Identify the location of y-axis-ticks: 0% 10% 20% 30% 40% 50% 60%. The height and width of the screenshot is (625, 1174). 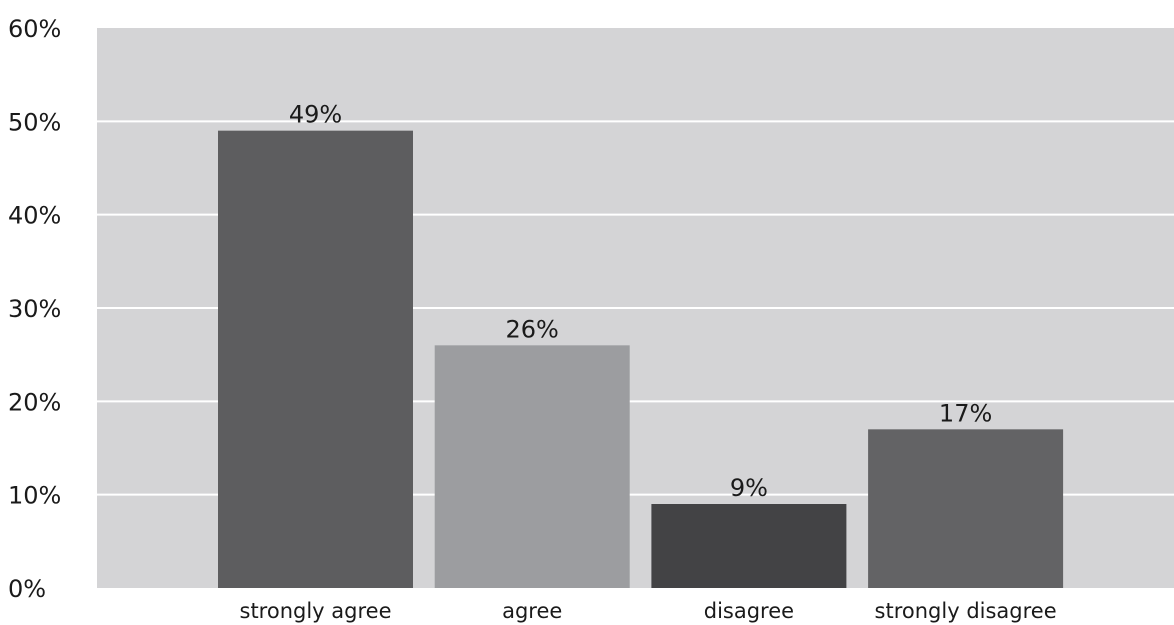
(34, 309).